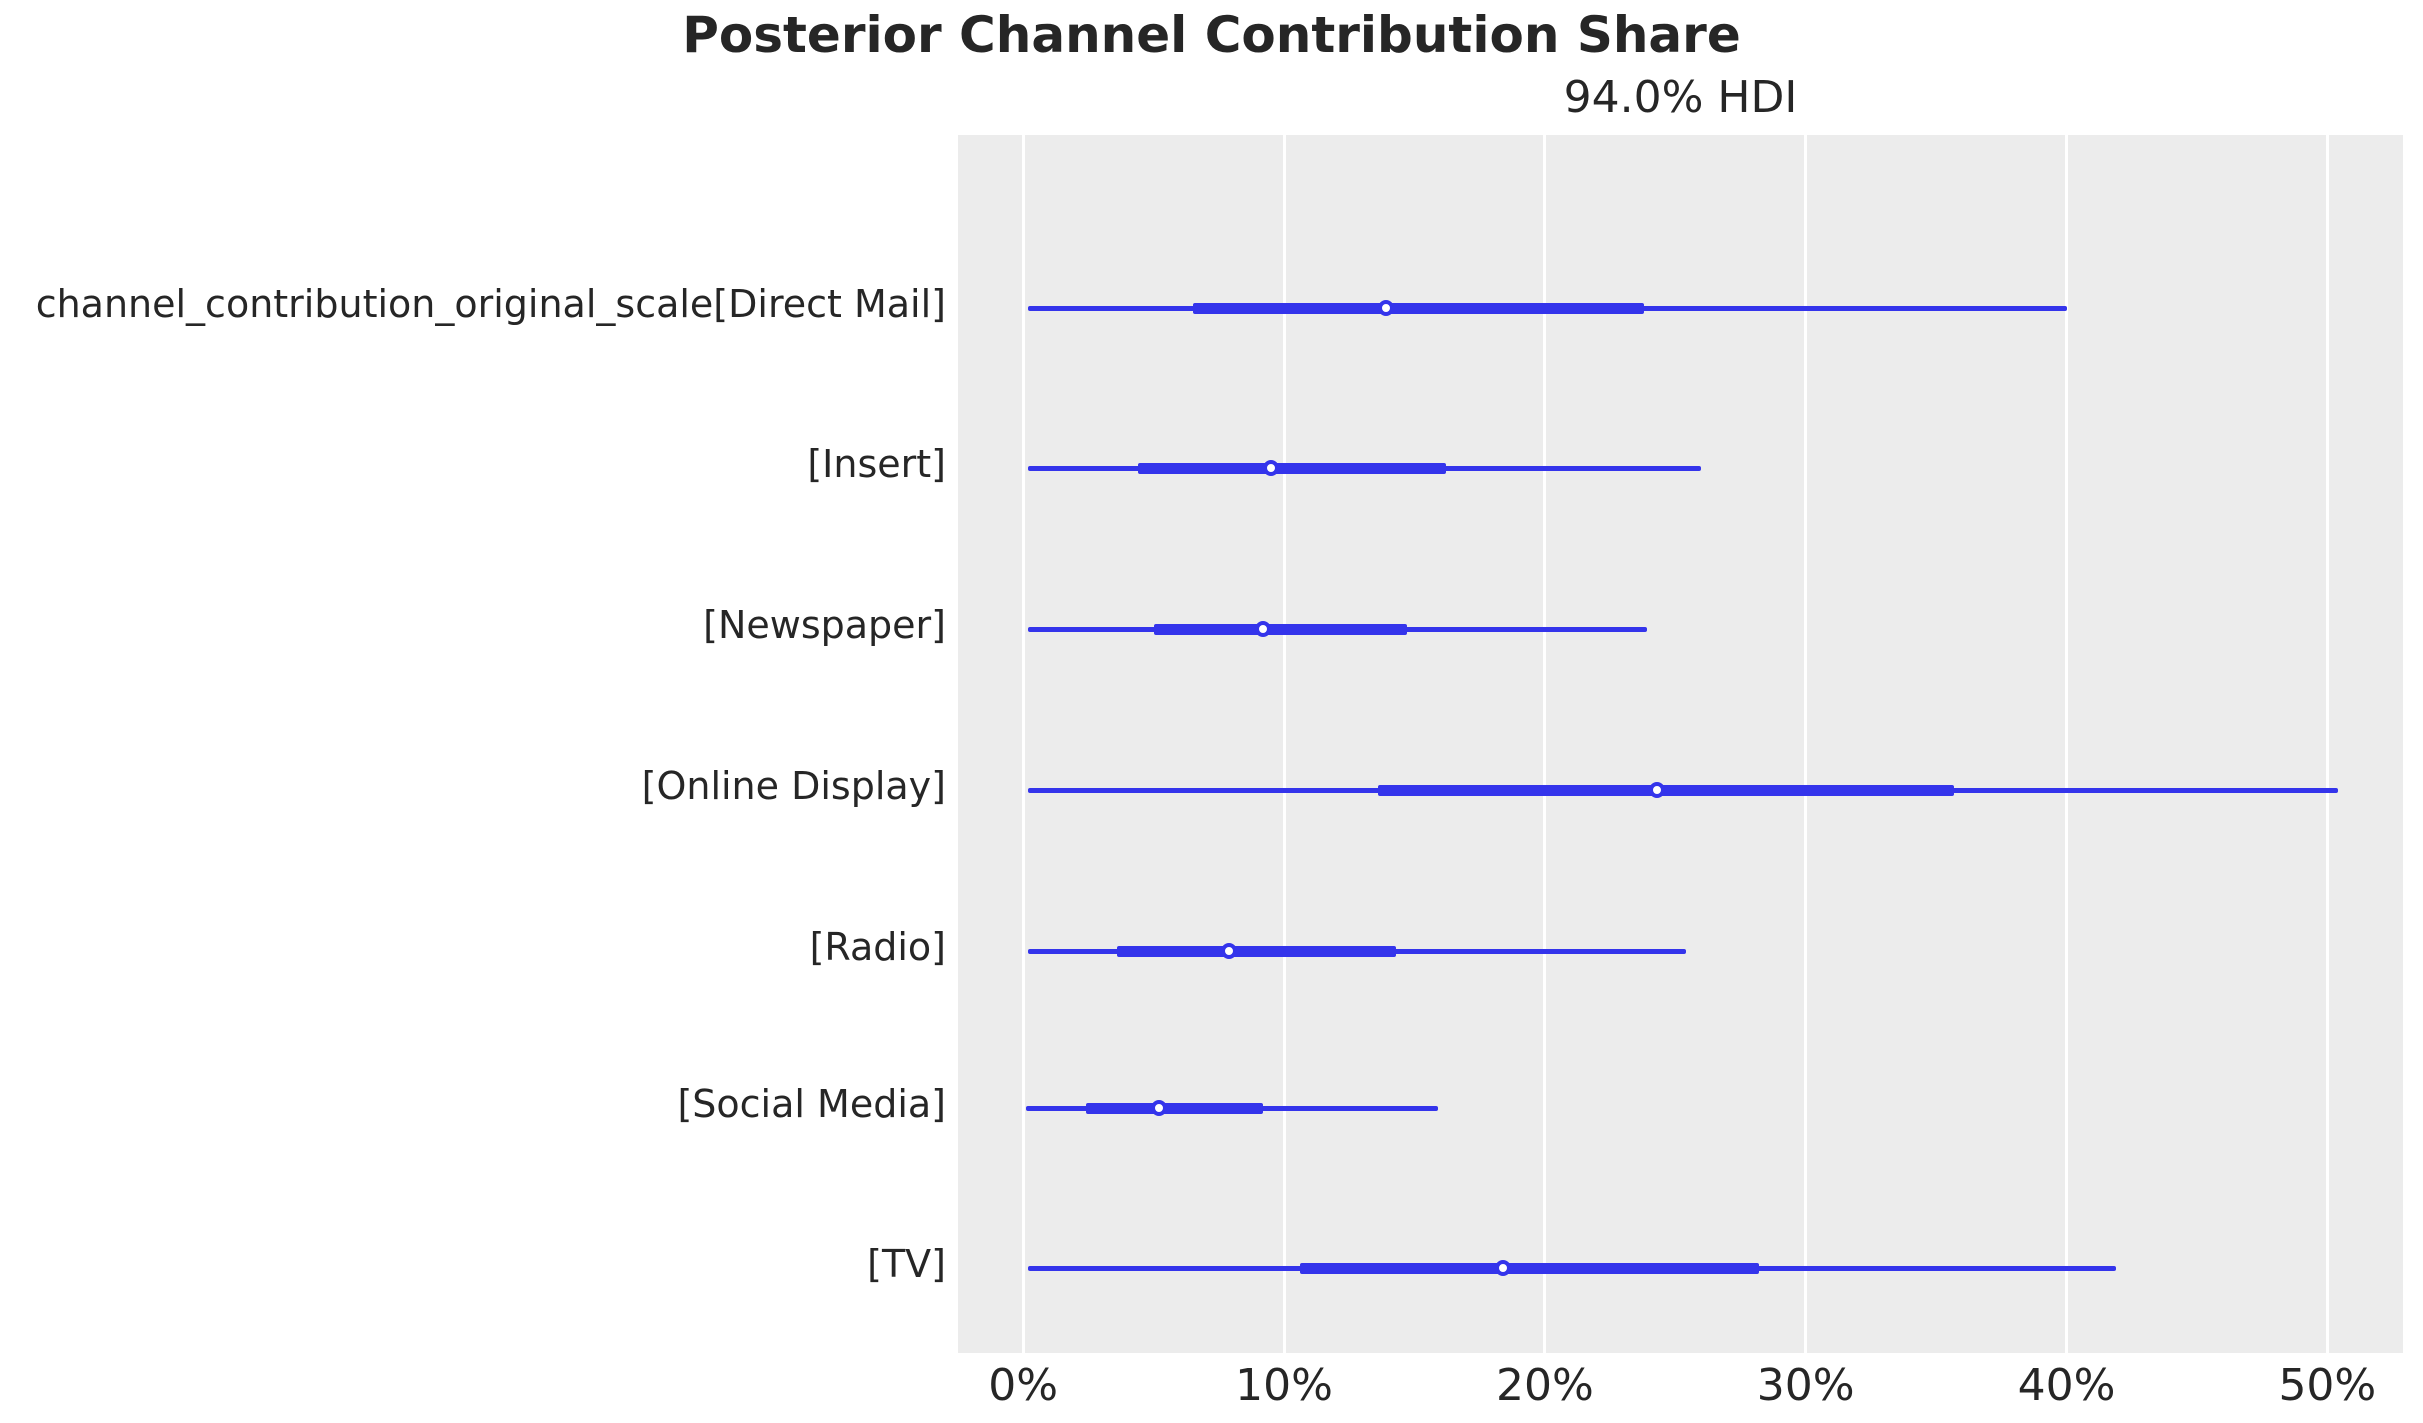 Image resolution: width=2423 pixels, height=1423 pixels. What do you see at coordinates (877, 947) in the screenshot?
I see `y-tick-label: [Radio]` at bounding box center [877, 947].